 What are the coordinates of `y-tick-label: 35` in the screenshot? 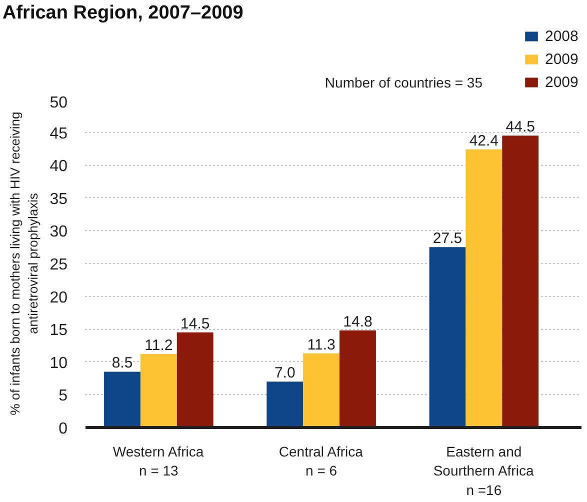 It's located at (59, 199).